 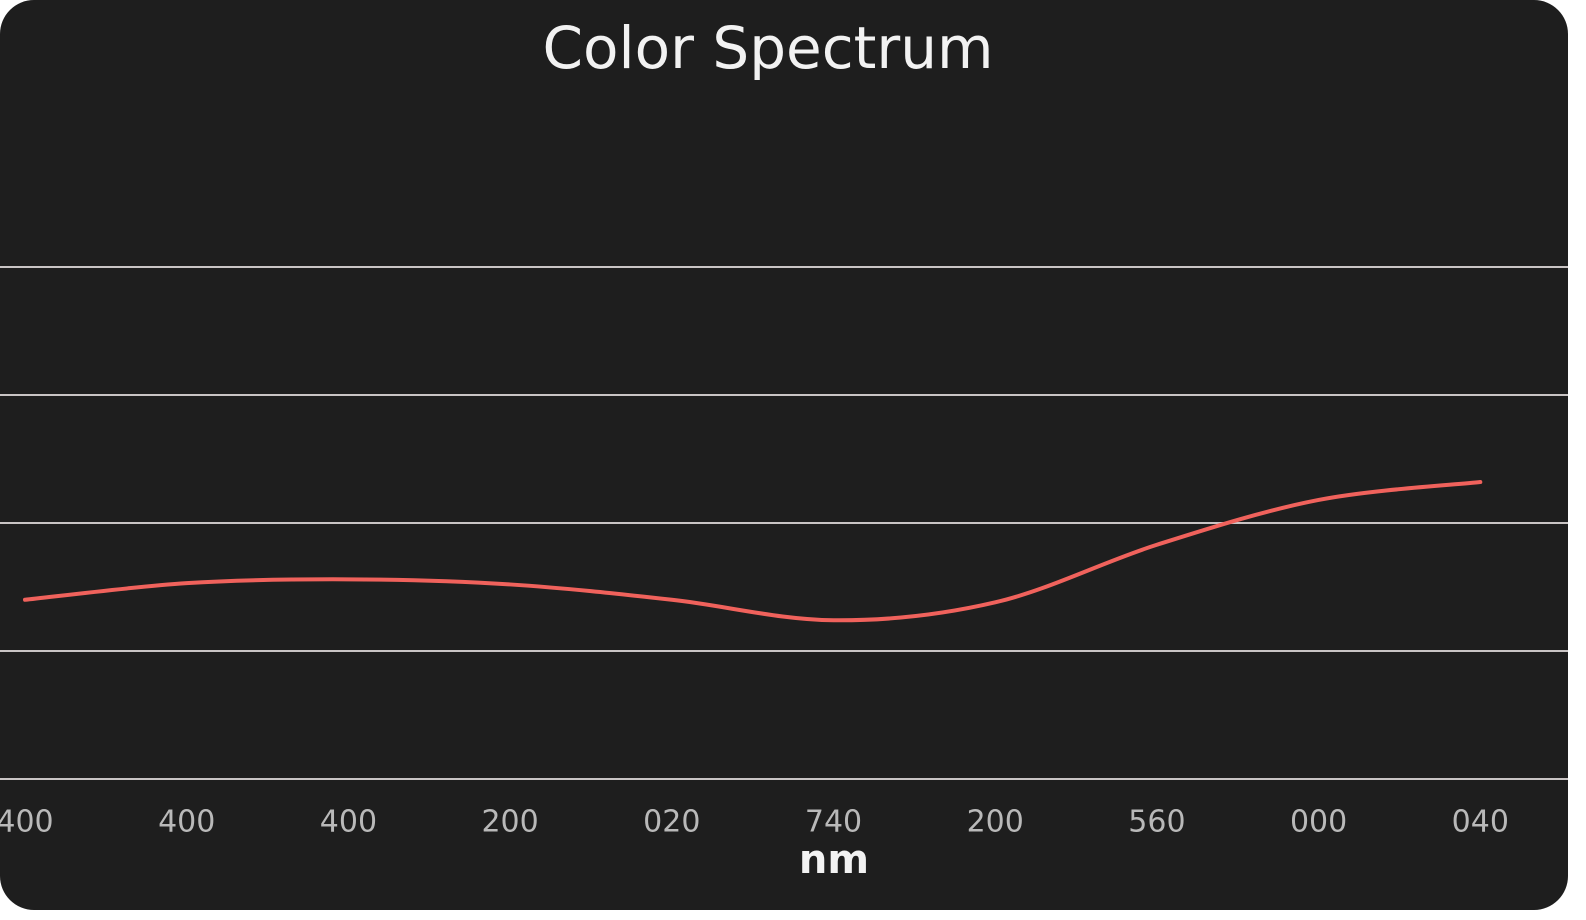 I want to click on chart-title: Color Spectrum, so click(x=768, y=48).